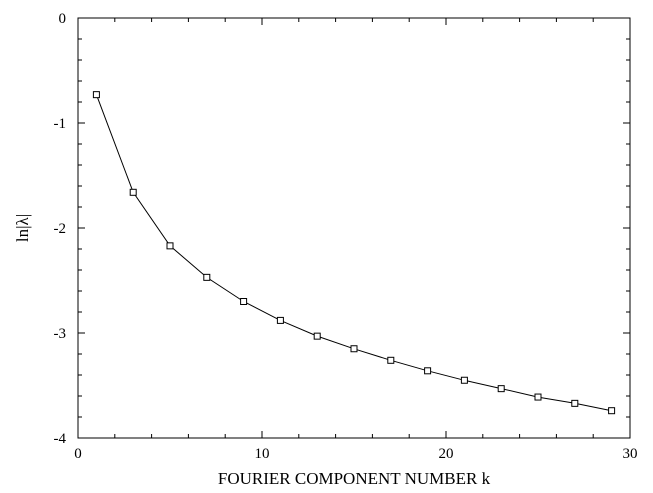 The width and height of the screenshot is (653, 493). Describe the element at coordinates (63, 19) in the screenshot. I see `y-tick-label: 0` at that location.